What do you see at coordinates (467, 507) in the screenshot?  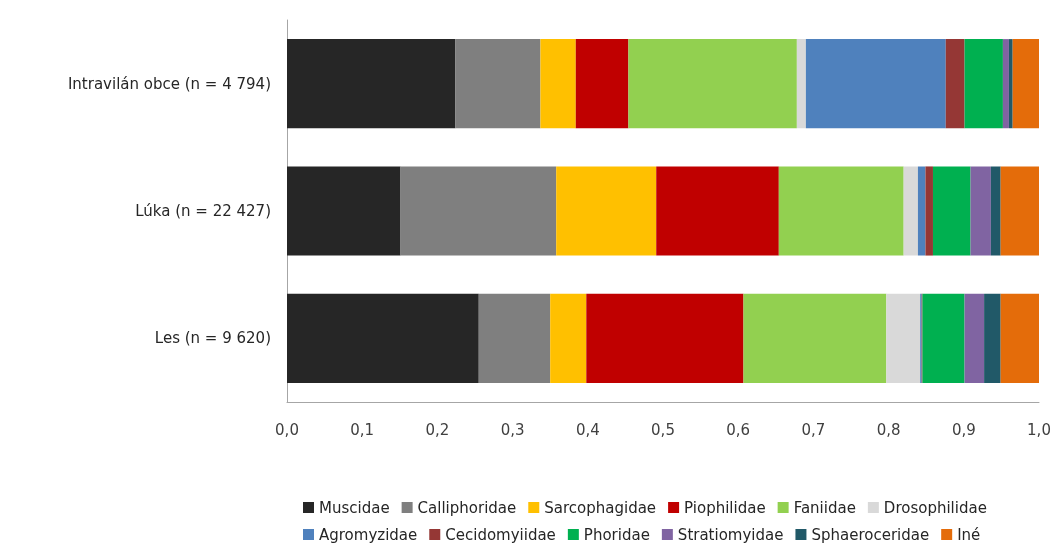 I see `legend-label: Calliphoridae` at bounding box center [467, 507].